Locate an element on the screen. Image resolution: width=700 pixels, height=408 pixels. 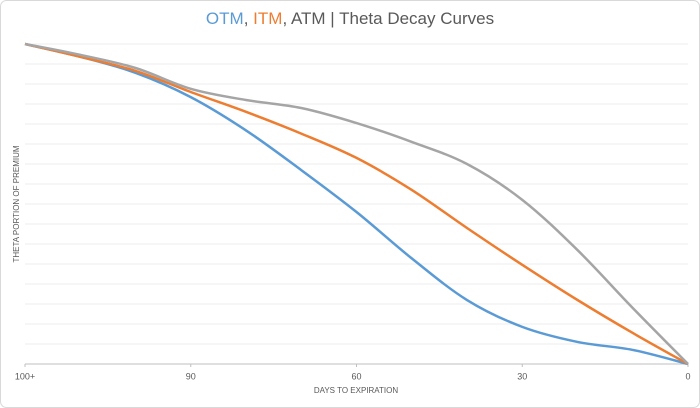
title-part: , ATM | Theta Decay Curves is located at coordinates (388, 18).